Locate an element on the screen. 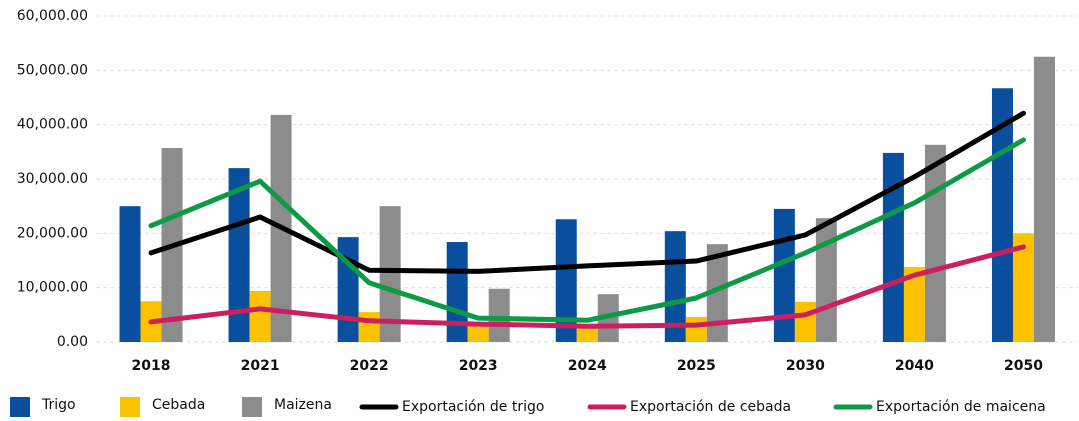 This screenshot has width=1079, height=421. legend-label: Exportación de maicena is located at coordinates (961, 407).